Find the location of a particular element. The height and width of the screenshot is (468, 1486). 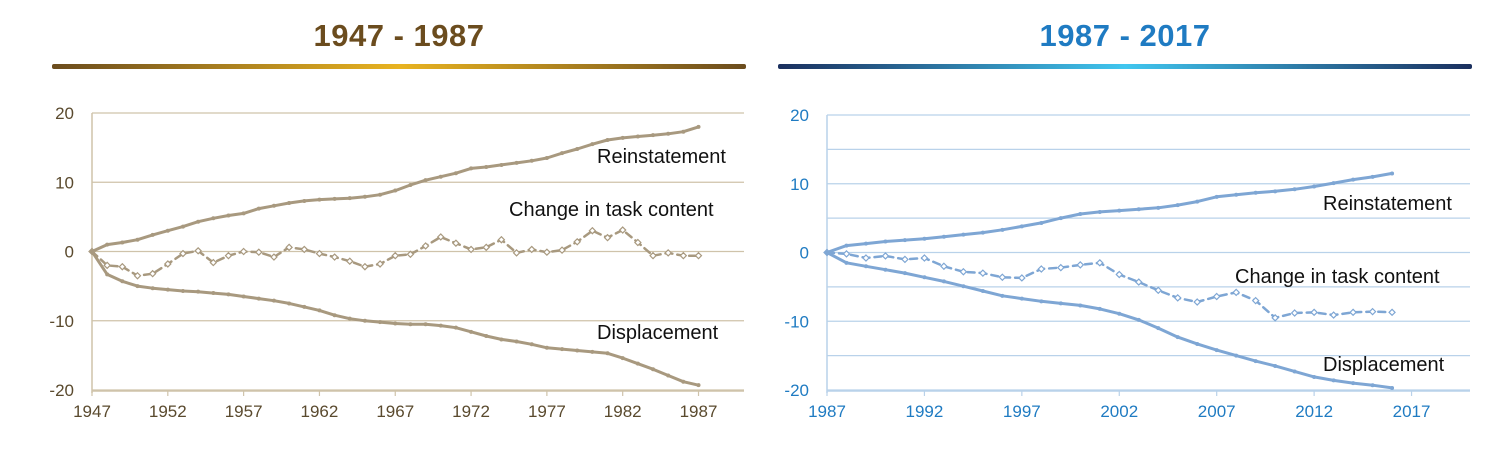

right-x-tick-label: 2012 is located at coordinates (1314, 411).